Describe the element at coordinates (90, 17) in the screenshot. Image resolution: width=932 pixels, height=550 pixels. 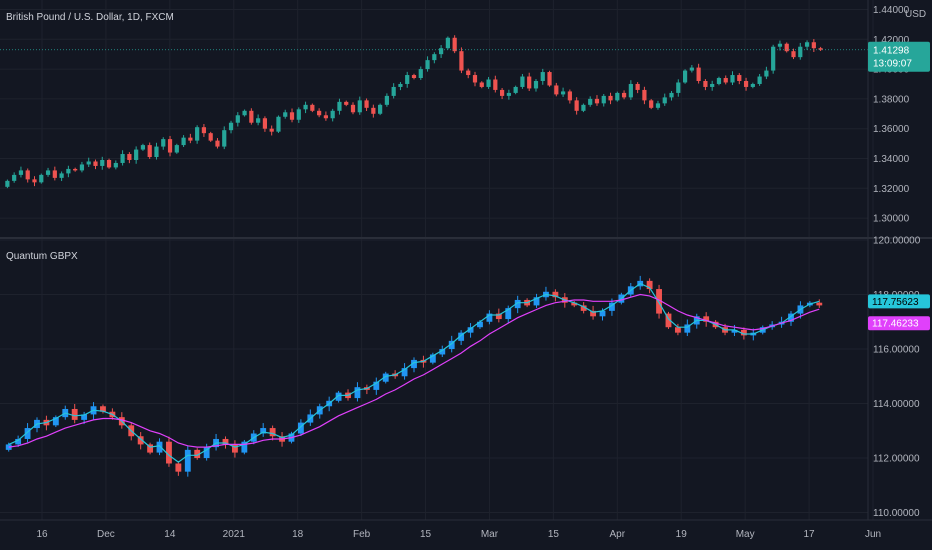
I see `price-pane-title: British Pound / U.S. Dollar, 1D, FXCM` at that location.